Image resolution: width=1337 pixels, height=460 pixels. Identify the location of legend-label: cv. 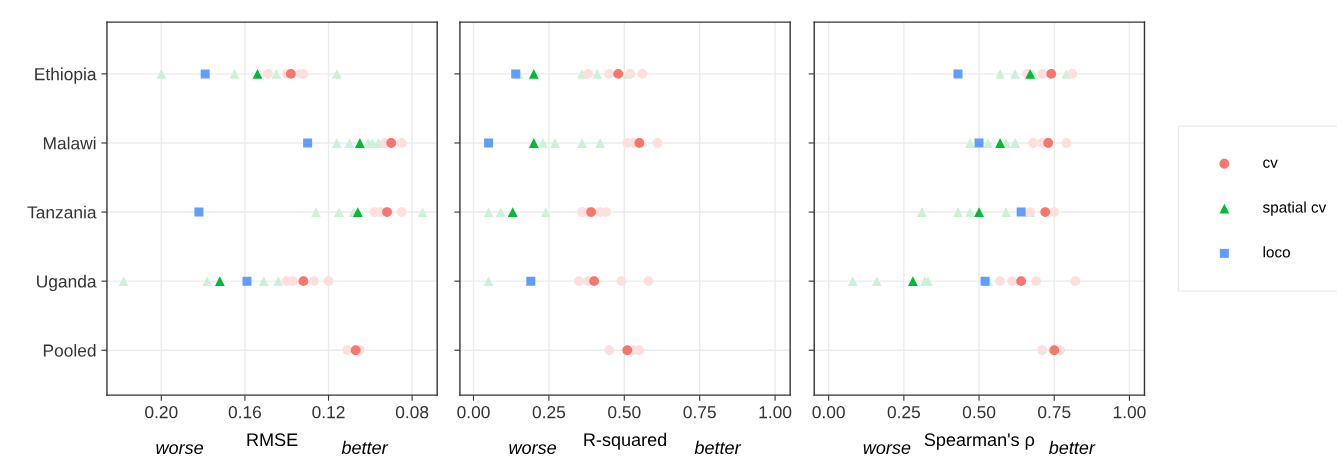
(1270, 163).